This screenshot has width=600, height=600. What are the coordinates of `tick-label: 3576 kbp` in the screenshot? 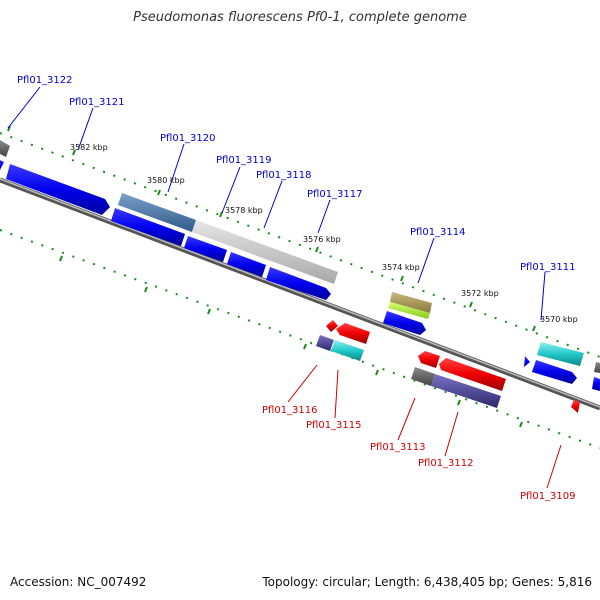 It's located at (322, 239).